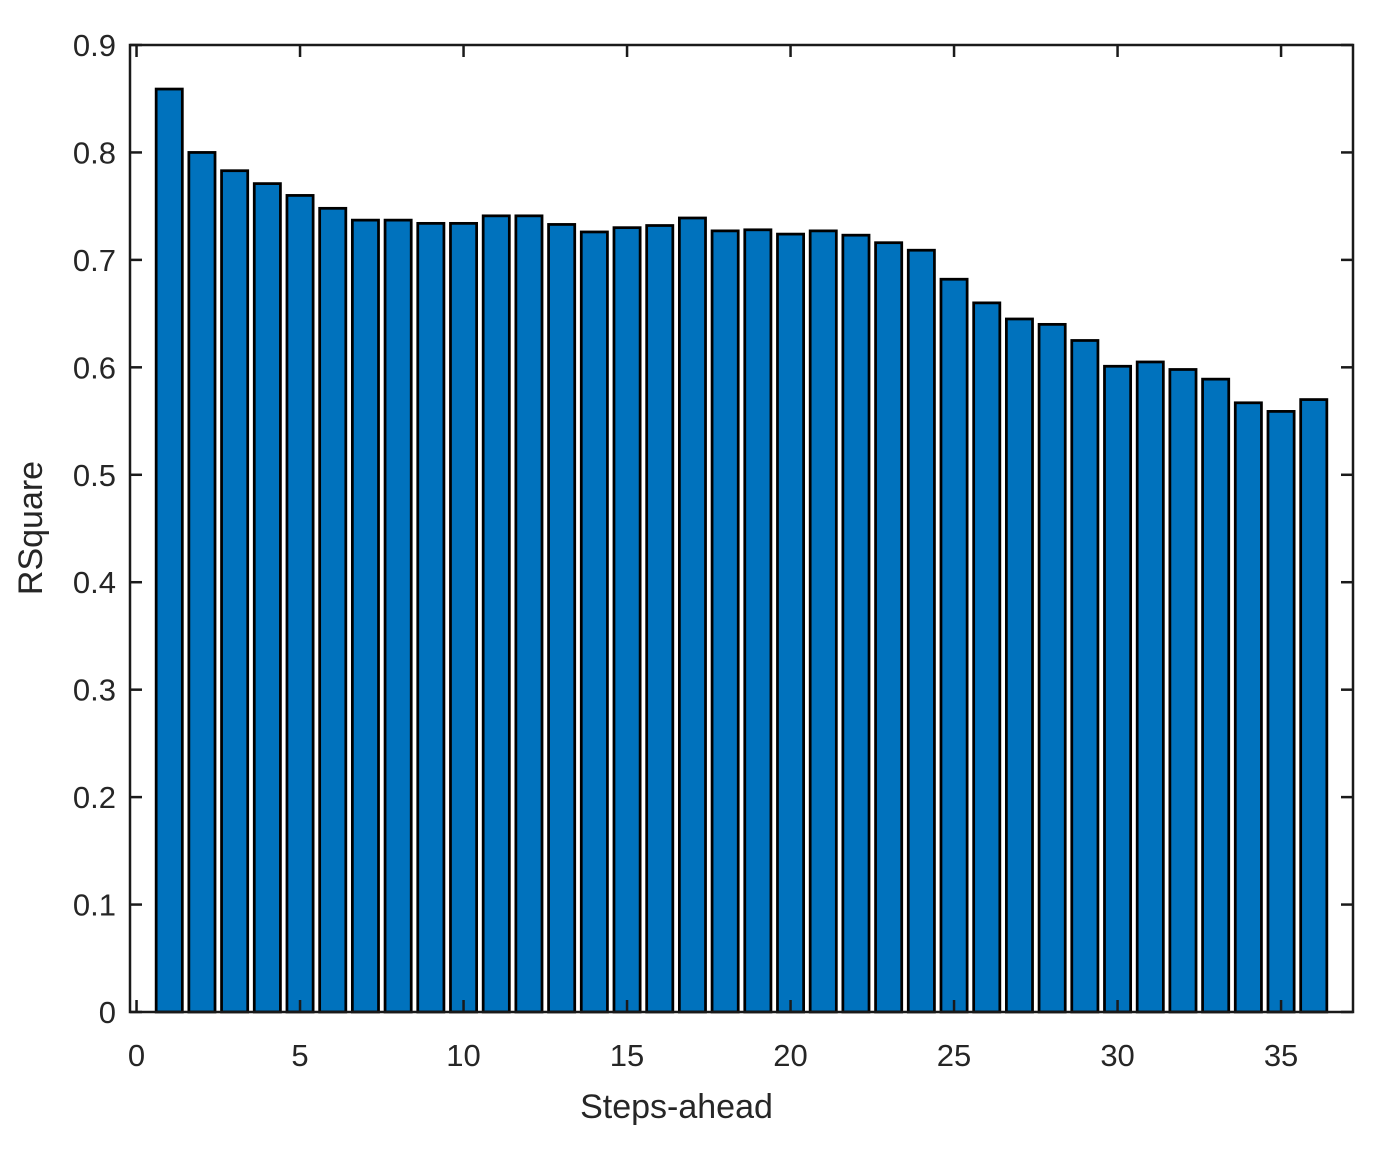 The image size is (1382, 1157). What do you see at coordinates (790, 1055) in the screenshot?
I see `x-tick-label: 20` at bounding box center [790, 1055].